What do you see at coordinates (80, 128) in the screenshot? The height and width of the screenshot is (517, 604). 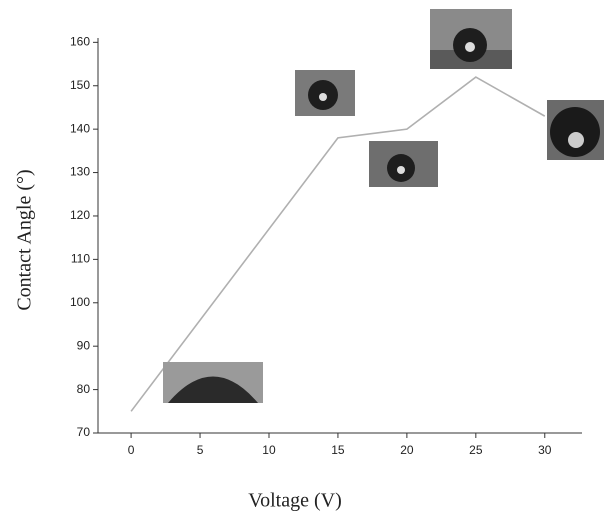 I see `y-tick-label: 140` at bounding box center [80, 128].